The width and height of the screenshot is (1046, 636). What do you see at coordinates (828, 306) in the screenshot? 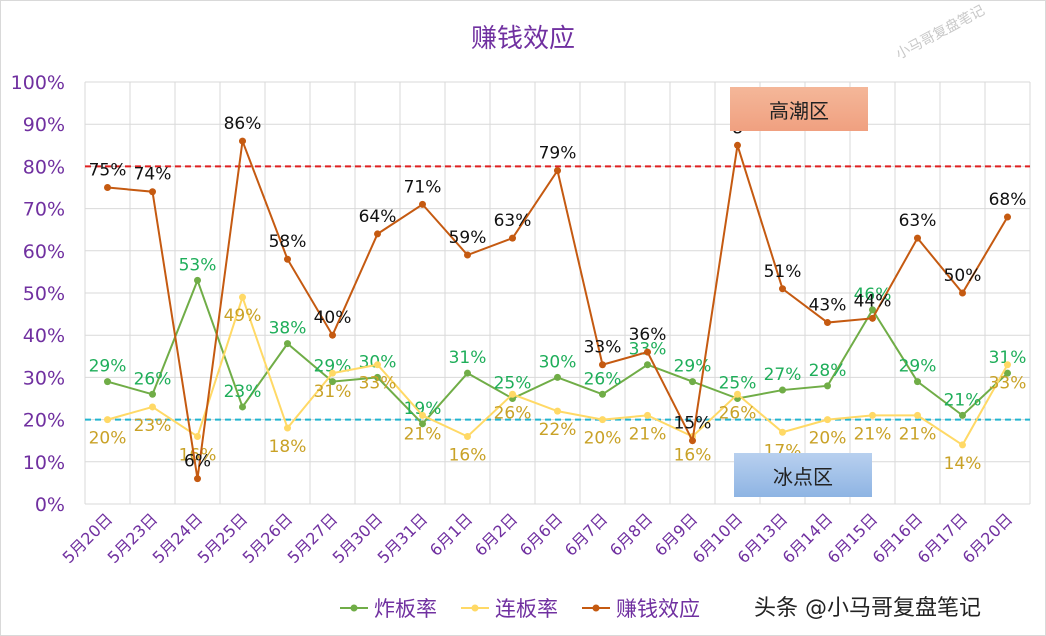
I see `data-label: 43%` at bounding box center [828, 306].